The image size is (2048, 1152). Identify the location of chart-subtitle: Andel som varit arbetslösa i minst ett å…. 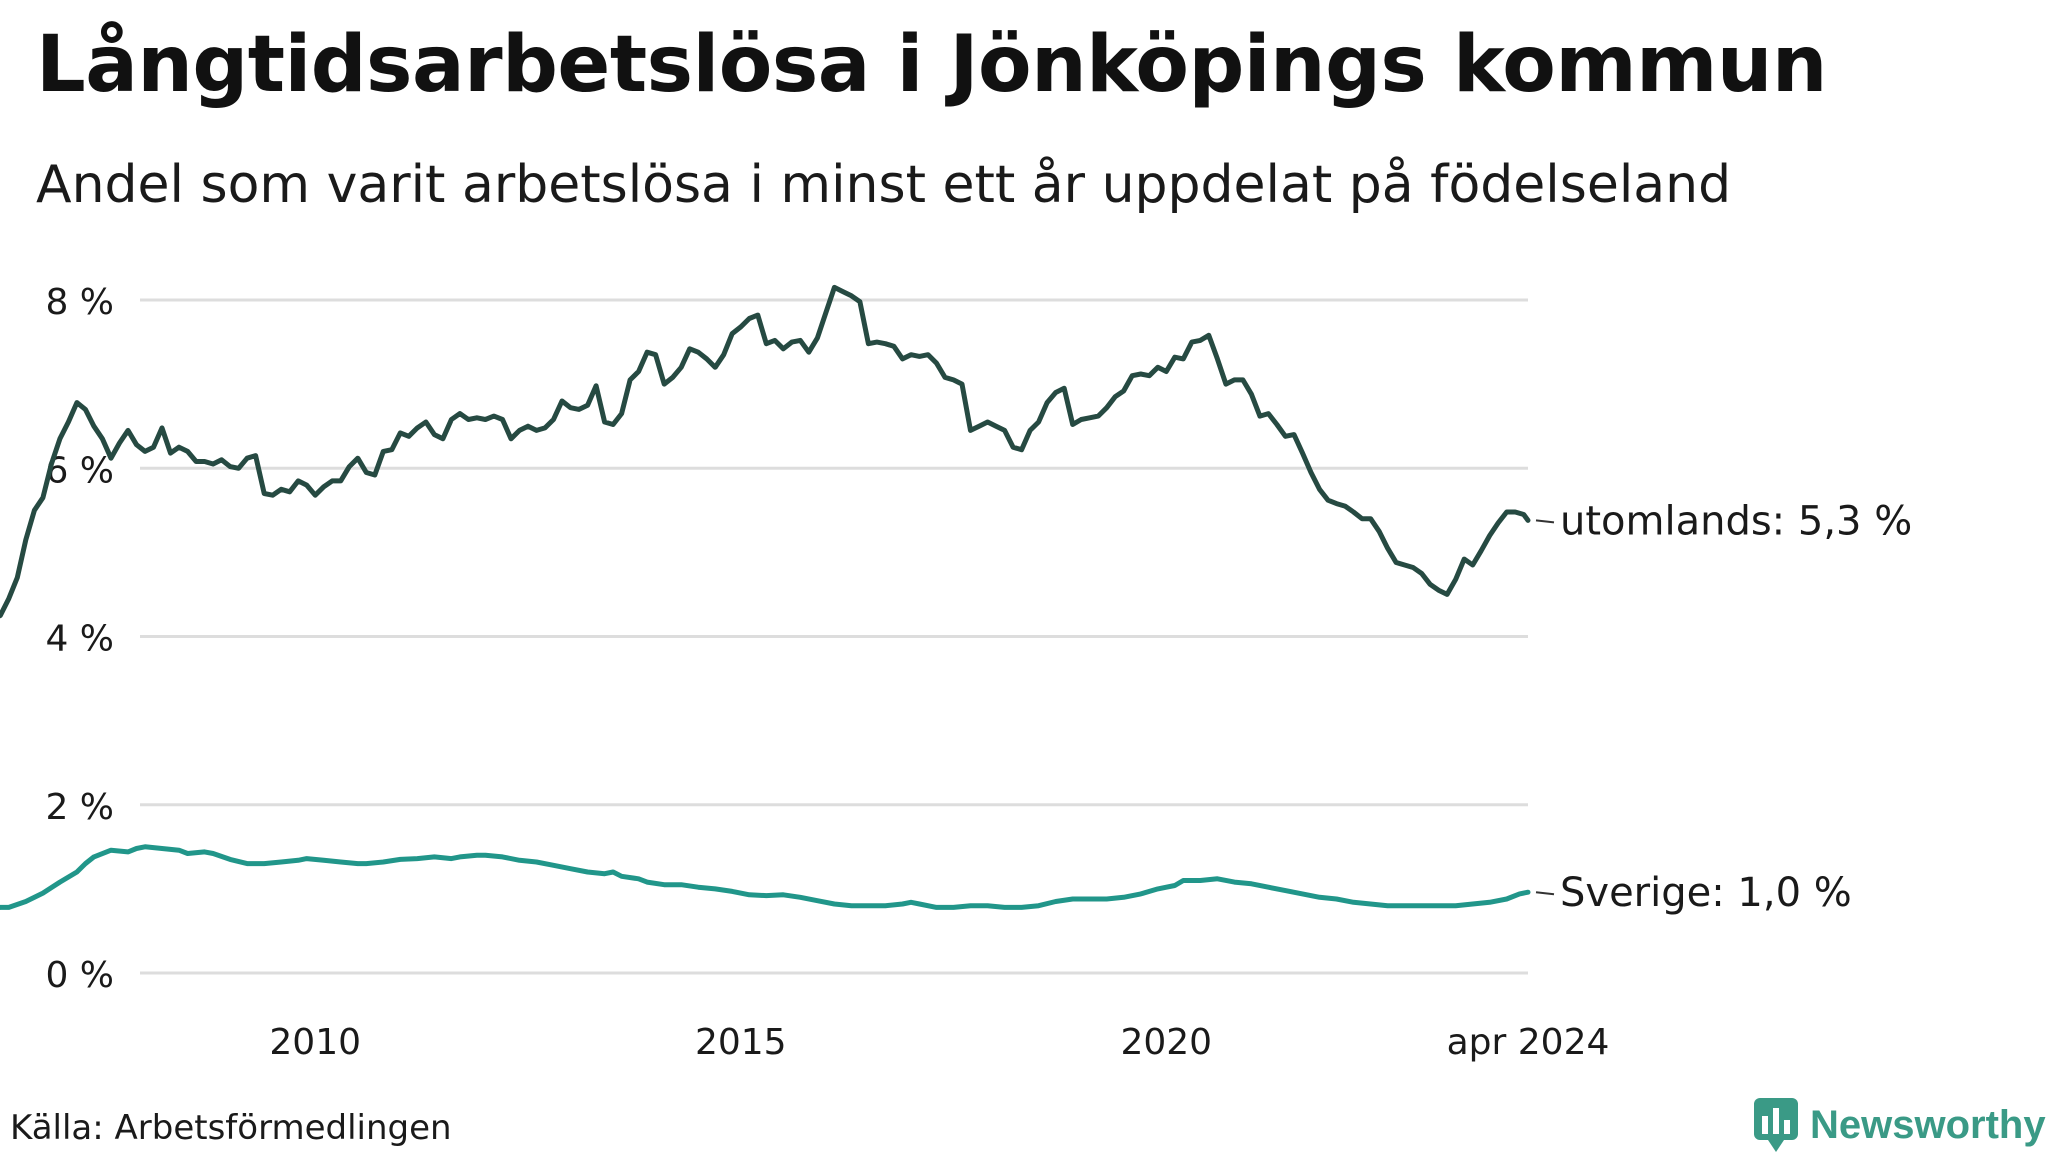
(884, 185).